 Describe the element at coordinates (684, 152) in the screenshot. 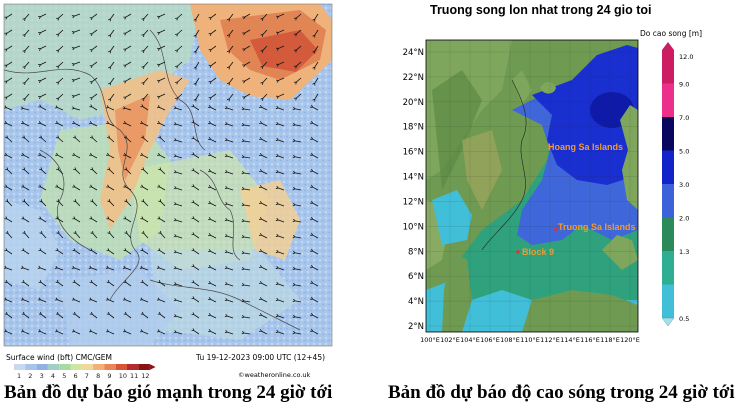

I see `wave-legend-tick: 5.0` at that location.